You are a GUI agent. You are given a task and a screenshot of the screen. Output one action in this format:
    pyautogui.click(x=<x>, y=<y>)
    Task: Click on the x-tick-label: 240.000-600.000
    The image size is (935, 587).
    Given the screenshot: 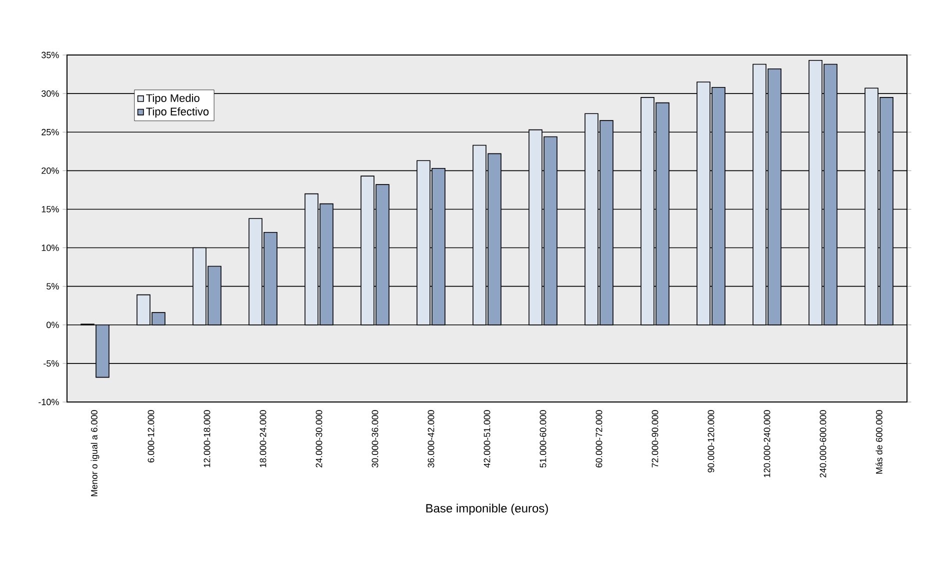 What is the action you would take?
    pyautogui.click(x=823, y=444)
    